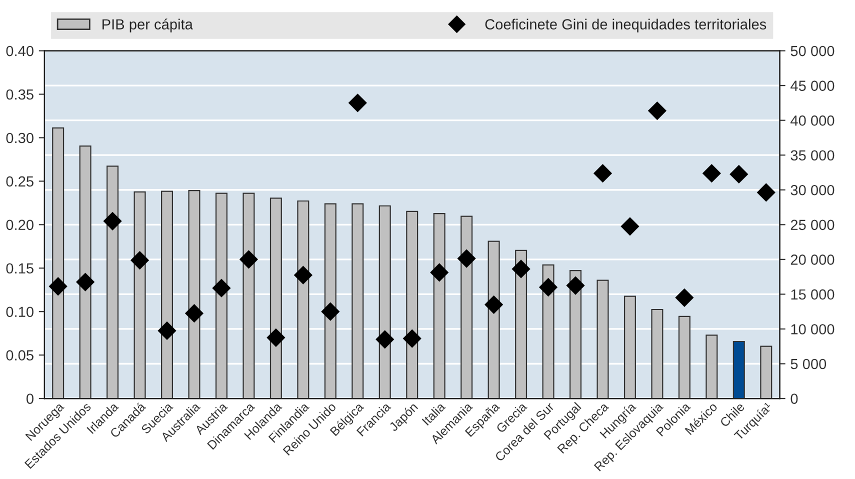 Image resolution: width=855 pixels, height=479 pixels. I want to click on y2-tick-label: 10 000, so click(812, 329).